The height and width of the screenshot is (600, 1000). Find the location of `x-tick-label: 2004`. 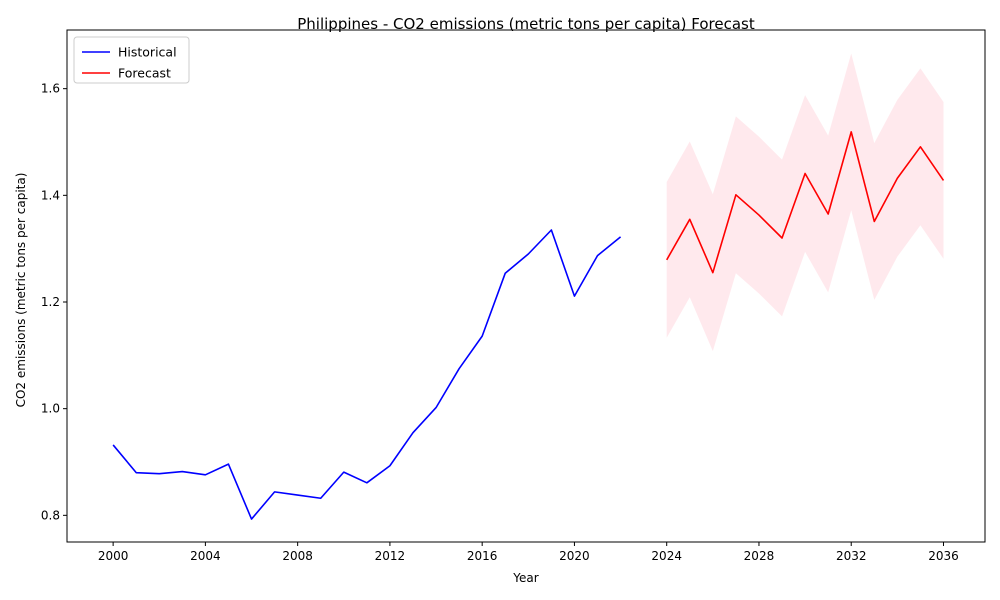

x-tick-label: 2004 is located at coordinates (205, 556).